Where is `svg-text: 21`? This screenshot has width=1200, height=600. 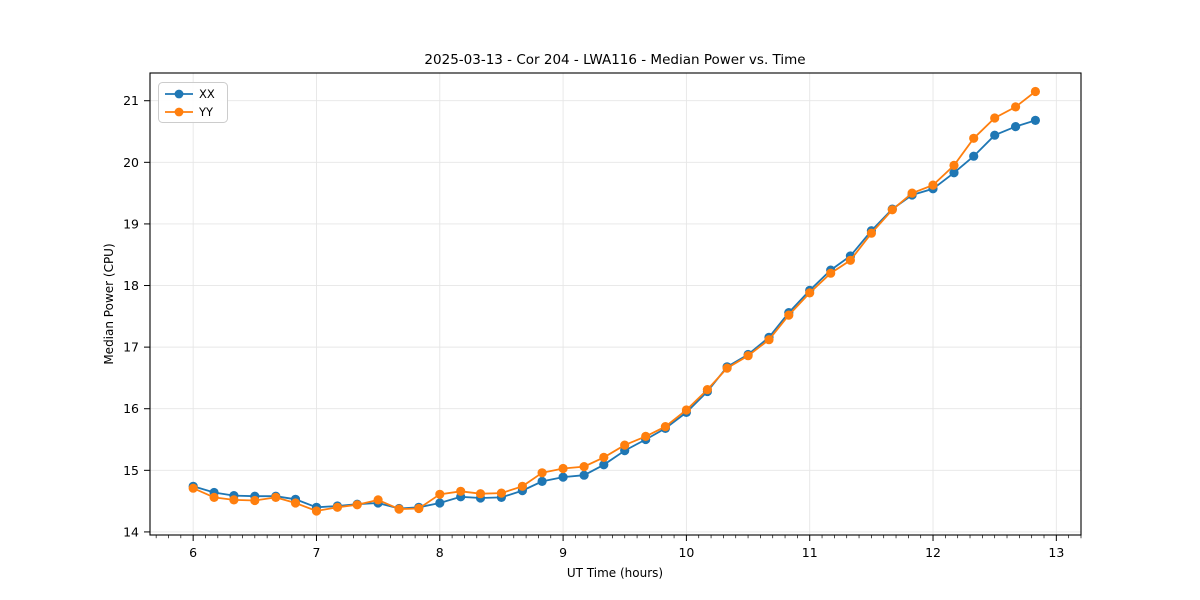
svg-text: 21 is located at coordinates (131, 100).